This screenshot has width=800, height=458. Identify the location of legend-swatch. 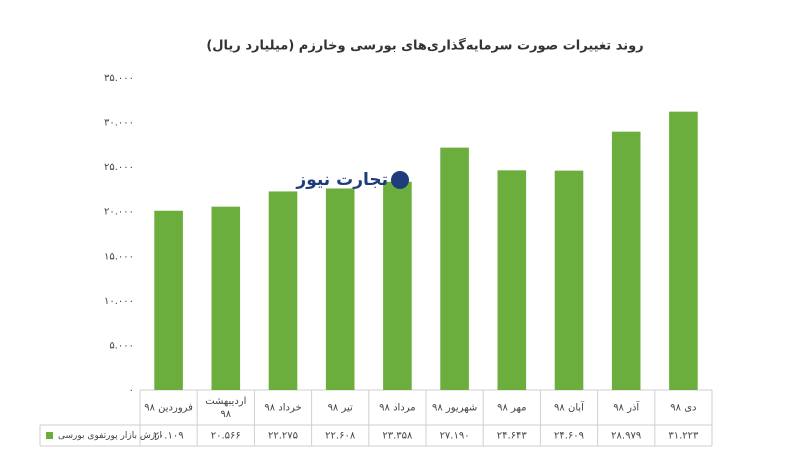
(49, 435).